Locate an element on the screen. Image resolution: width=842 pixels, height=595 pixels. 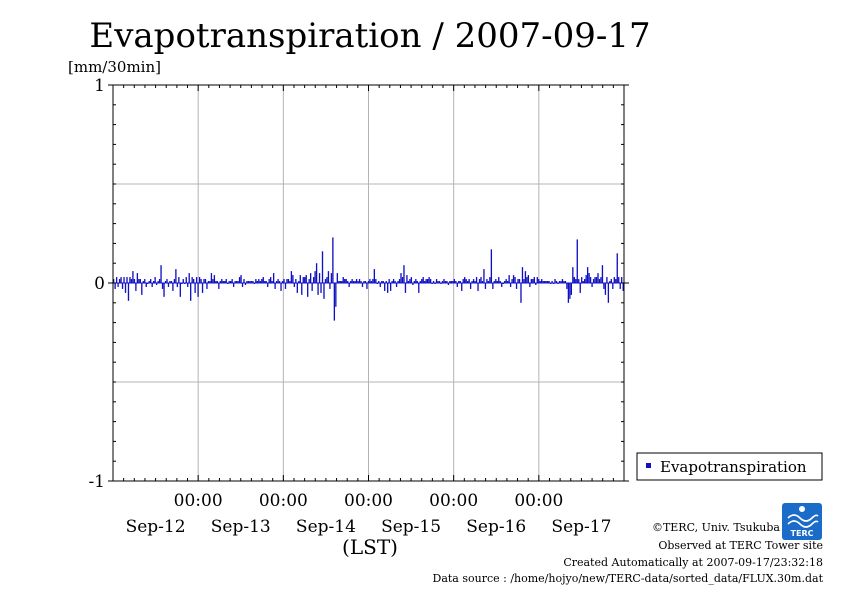
x-tick-date: Sep-12 is located at coordinates (156, 527).